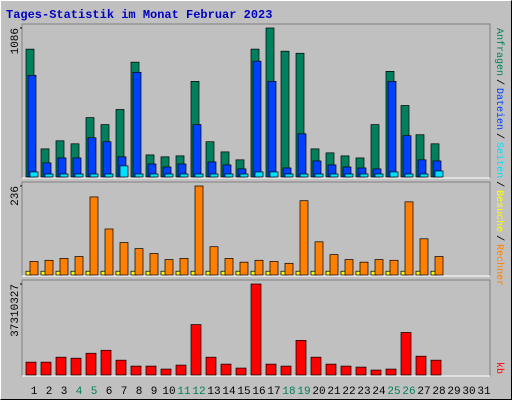 The image size is (512, 400). Describe the element at coordinates (109, 392) in the screenshot. I see `x-tick-label: 6` at that location.